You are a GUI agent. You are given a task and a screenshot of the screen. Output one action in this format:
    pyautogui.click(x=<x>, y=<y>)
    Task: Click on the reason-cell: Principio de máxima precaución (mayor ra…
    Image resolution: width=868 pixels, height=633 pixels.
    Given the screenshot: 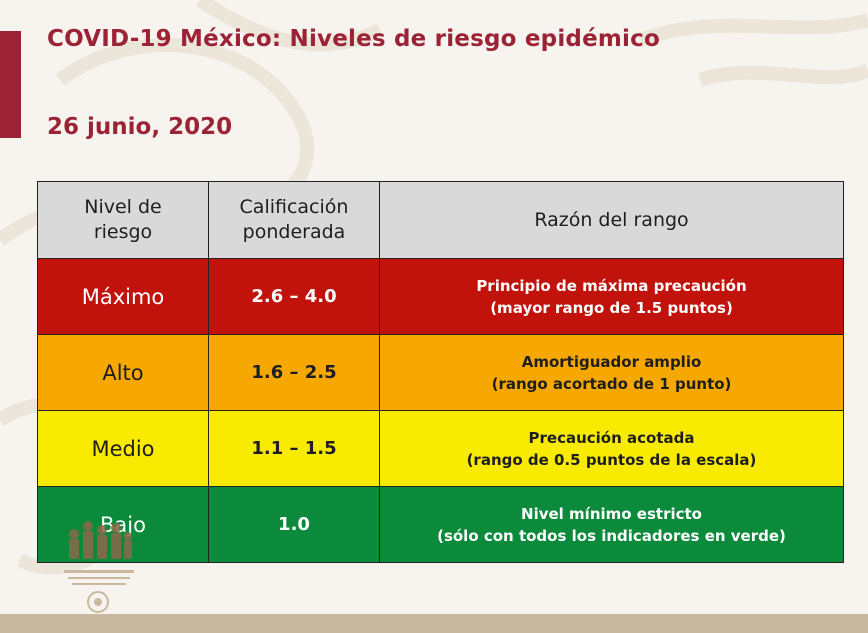 What is the action you would take?
    pyautogui.click(x=611, y=296)
    